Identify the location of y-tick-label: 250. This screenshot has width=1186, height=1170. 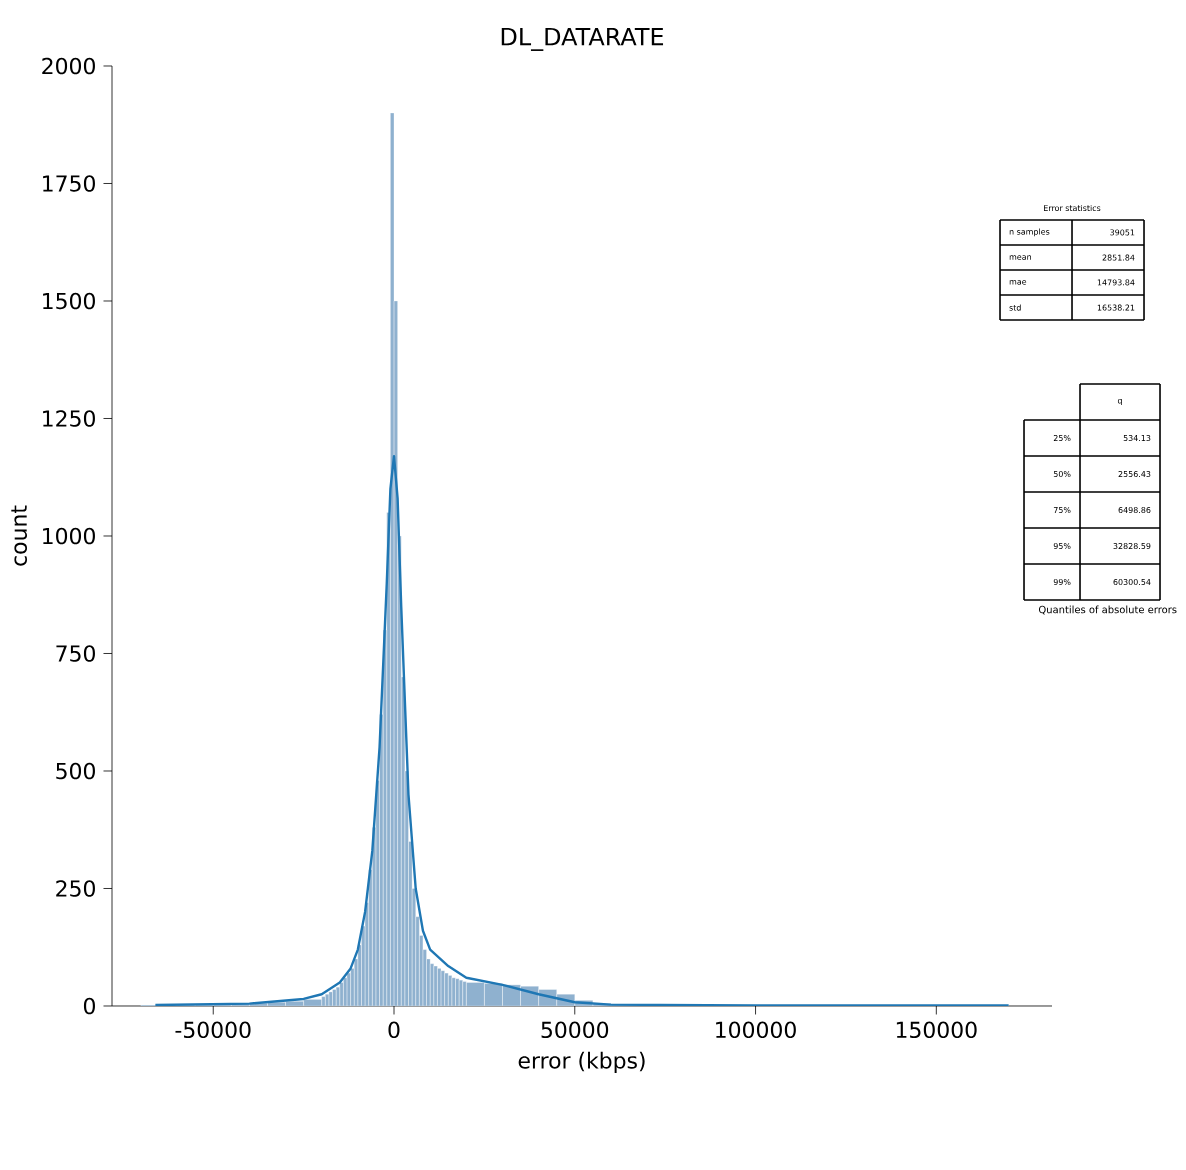
(75, 888).